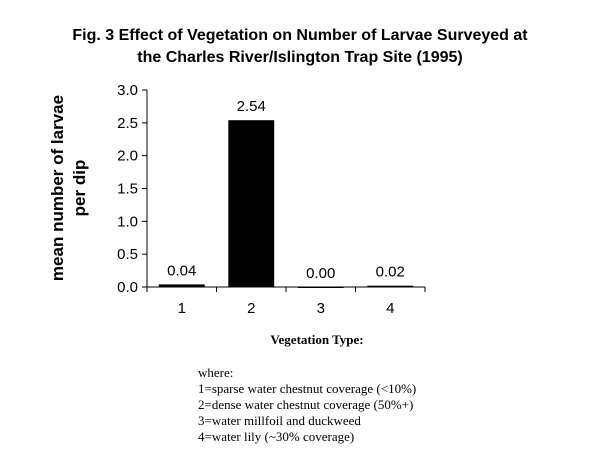  Describe the element at coordinates (127, 90) in the screenshot. I see `y-tick-label: 3.0` at that location.